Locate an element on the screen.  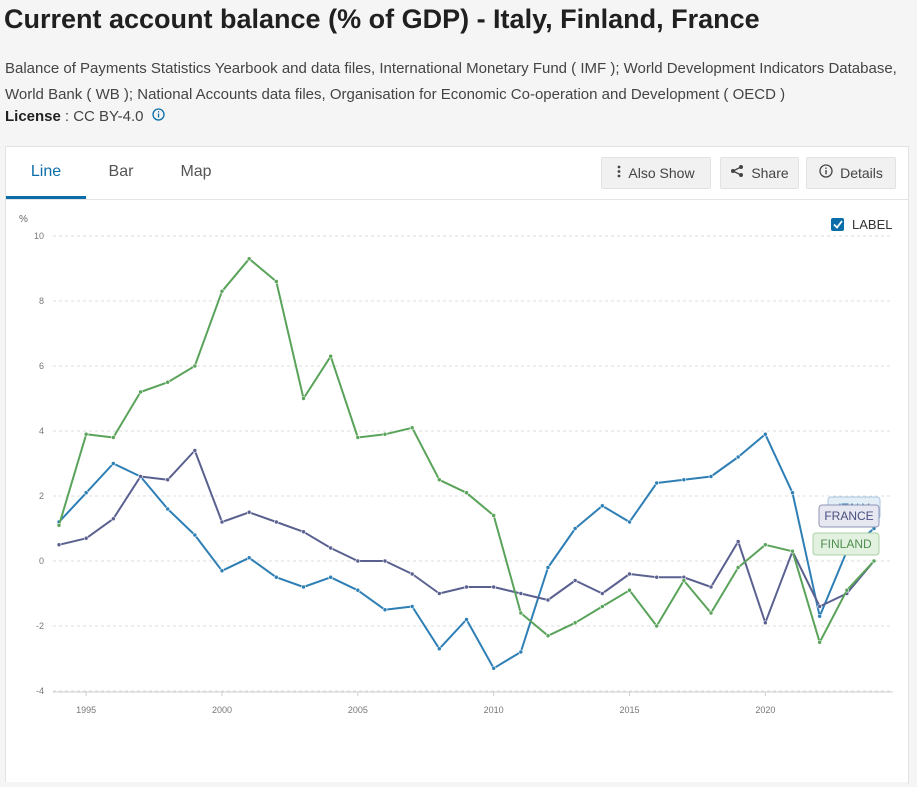
details-label: Details is located at coordinates (861, 173).